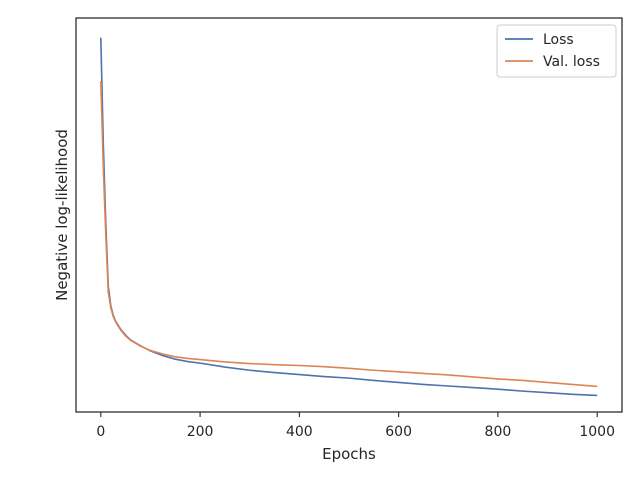 The height and width of the screenshot is (480, 640). Describe the element at coordinates (100, 432) in the screenshot. I see `x-tick-label: 0` at that location.